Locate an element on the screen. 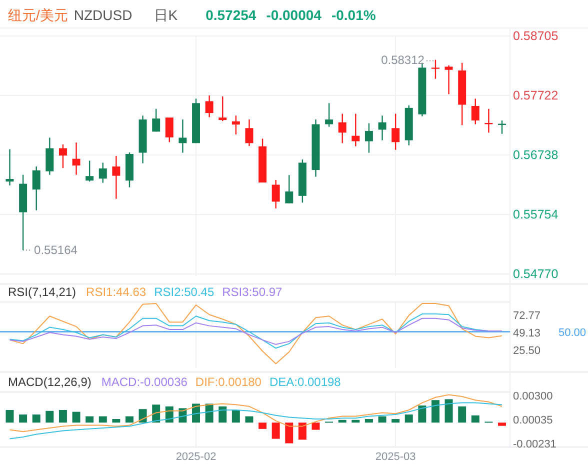 Image resolution: width=588 pixels, height=469 pixels. text: 日K is located at coordinates (166, 15).